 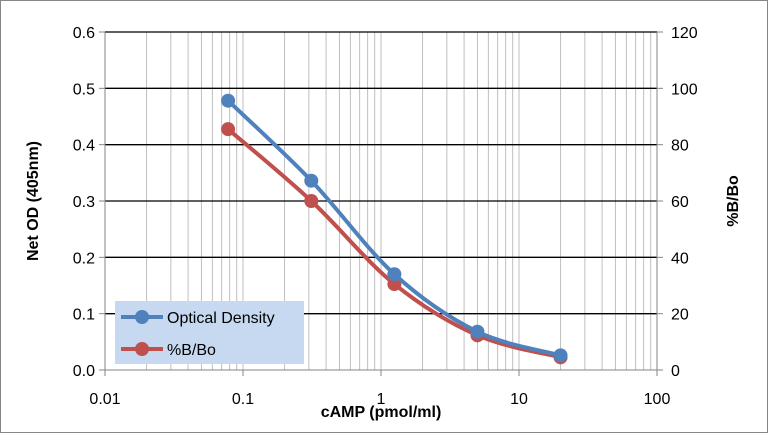 I want to click on y2-tick-label: 0, so click(x=675, y=371).